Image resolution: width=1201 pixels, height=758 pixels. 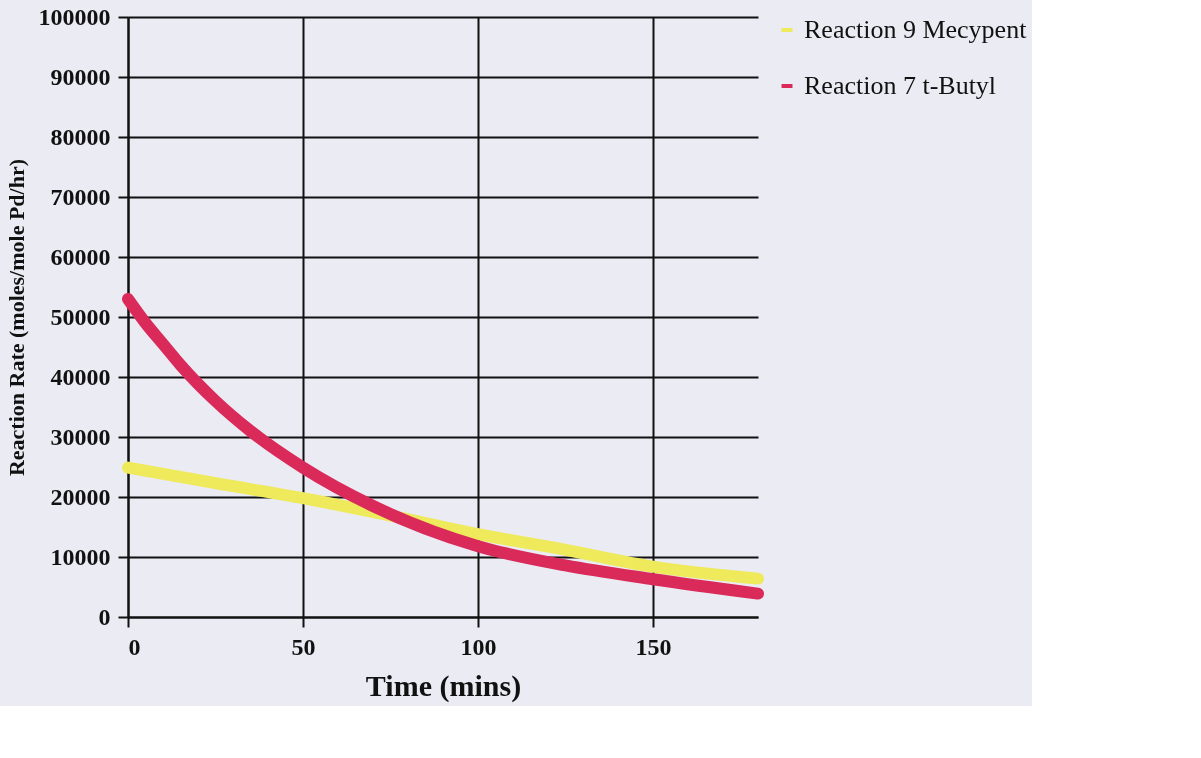 I want to click on x-tick-label: 100, so click(x=478, y=646).